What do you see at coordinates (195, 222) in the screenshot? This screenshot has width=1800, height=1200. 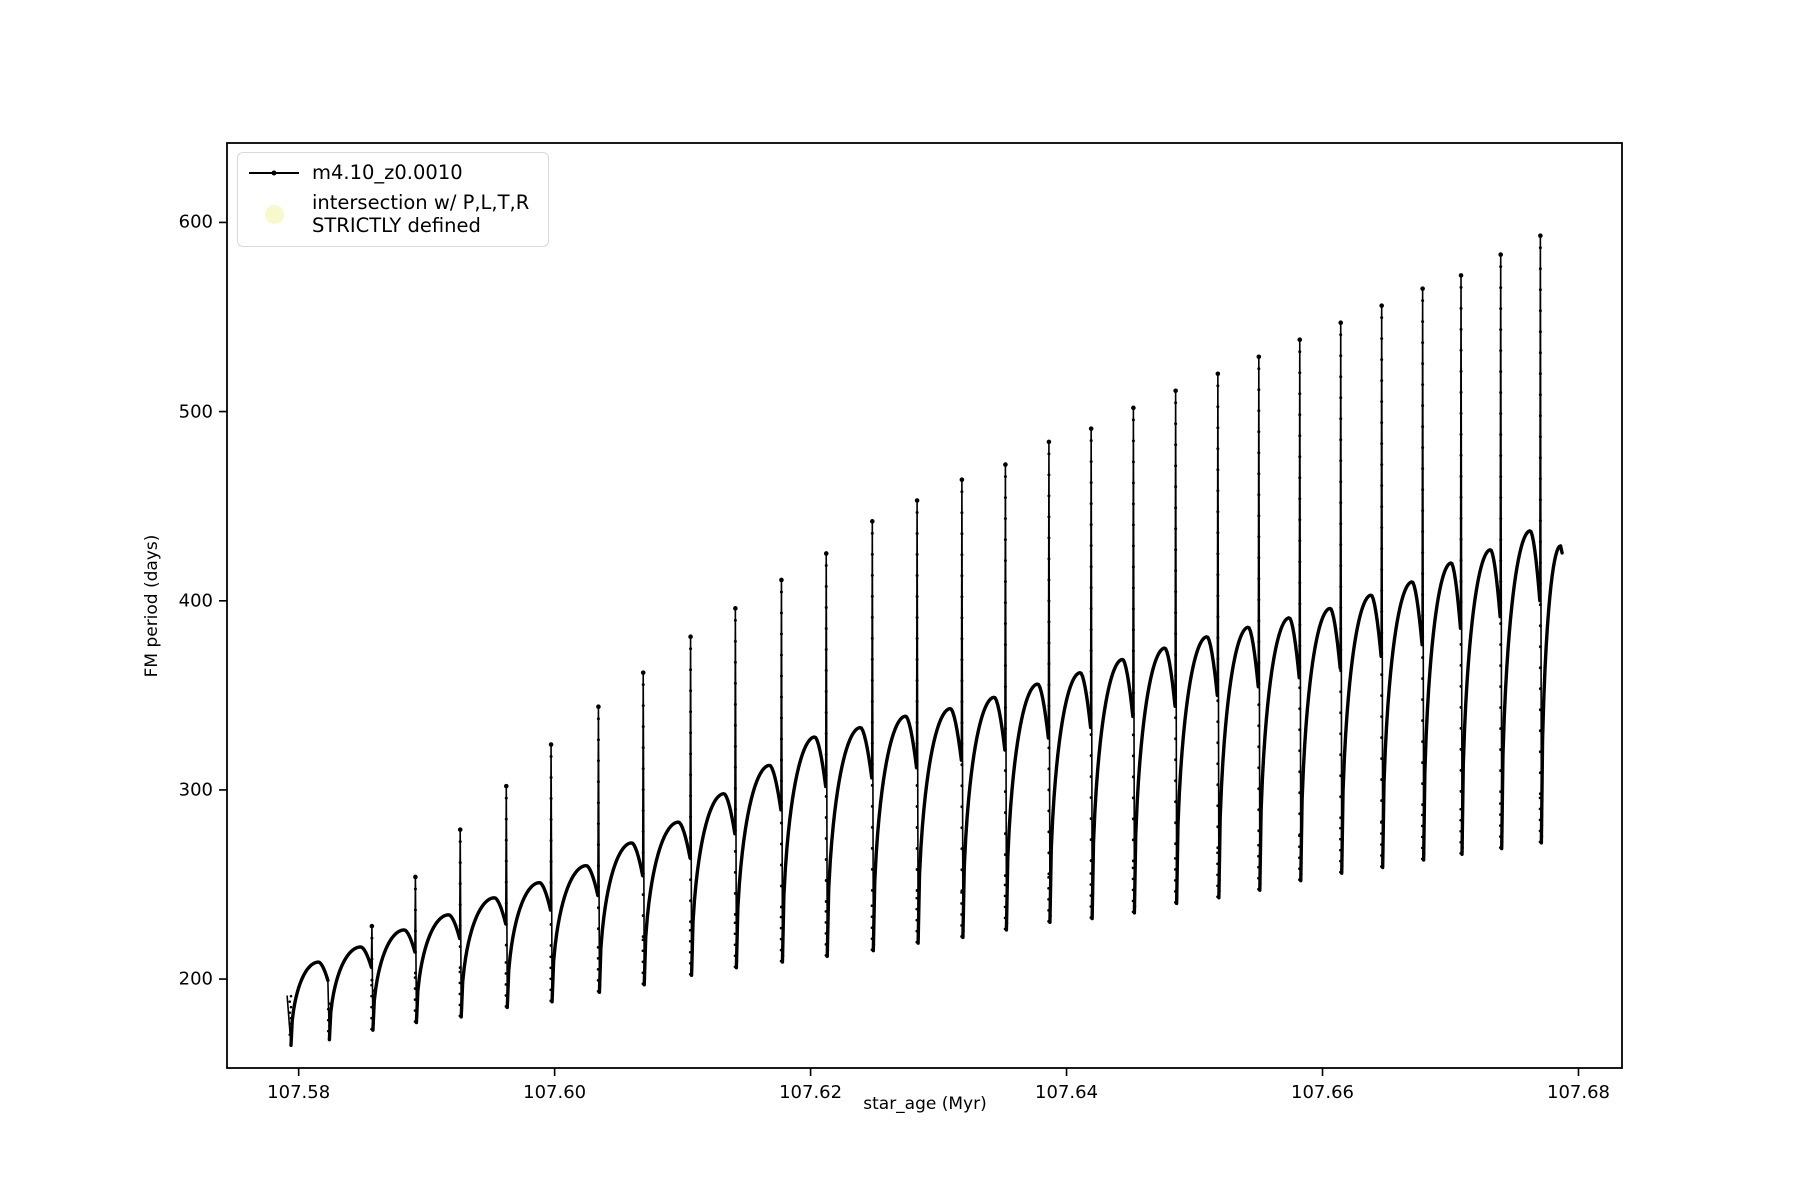 I see `y-tick-label: 600` at bounding box center [195, 222].